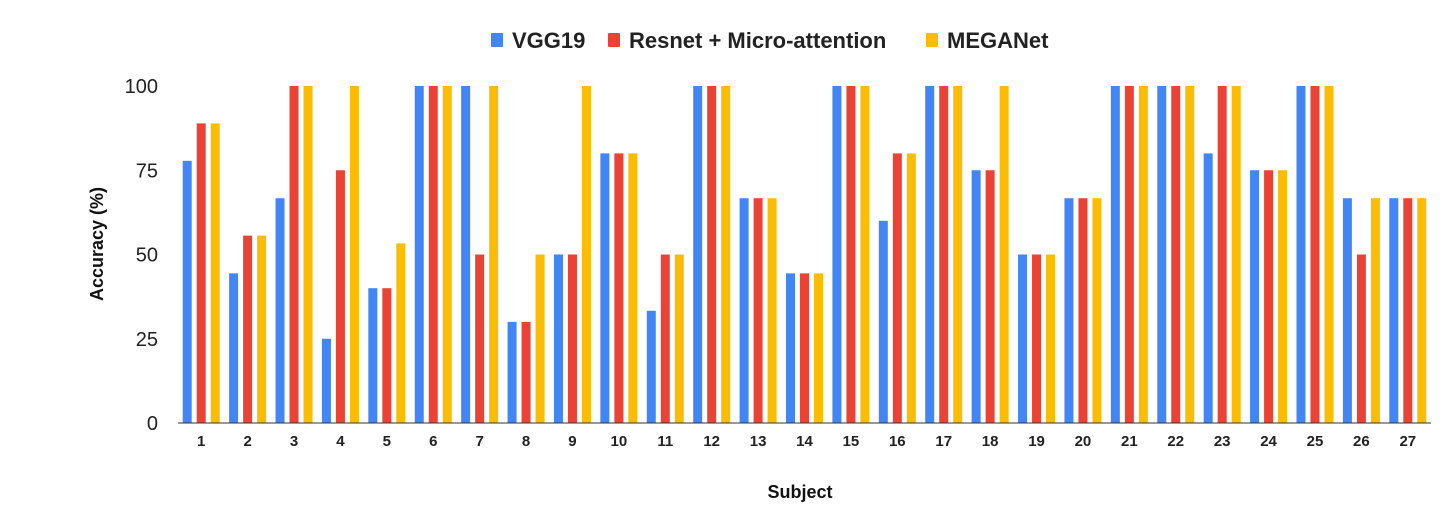 The image size is (1456, 530). Describe the element at coordinates (1222, 441) in the screenshot. I see `x-tick-label: 23` at that location.